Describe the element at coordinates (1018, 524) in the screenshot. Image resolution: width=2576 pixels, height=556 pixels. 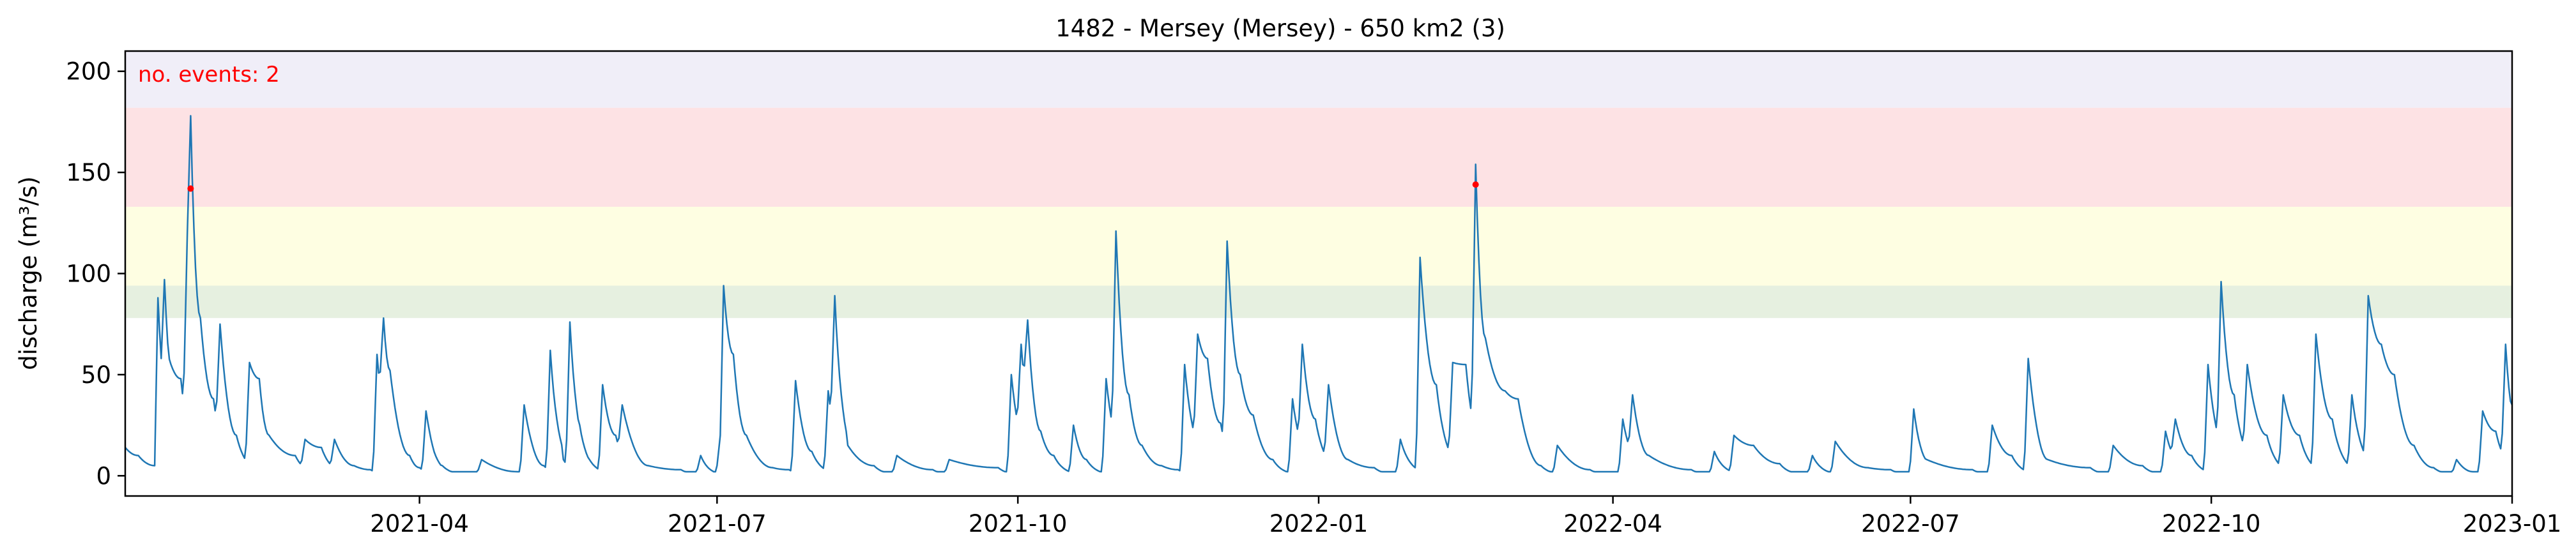
I see `x-tick-label: 2021-10` at that location.